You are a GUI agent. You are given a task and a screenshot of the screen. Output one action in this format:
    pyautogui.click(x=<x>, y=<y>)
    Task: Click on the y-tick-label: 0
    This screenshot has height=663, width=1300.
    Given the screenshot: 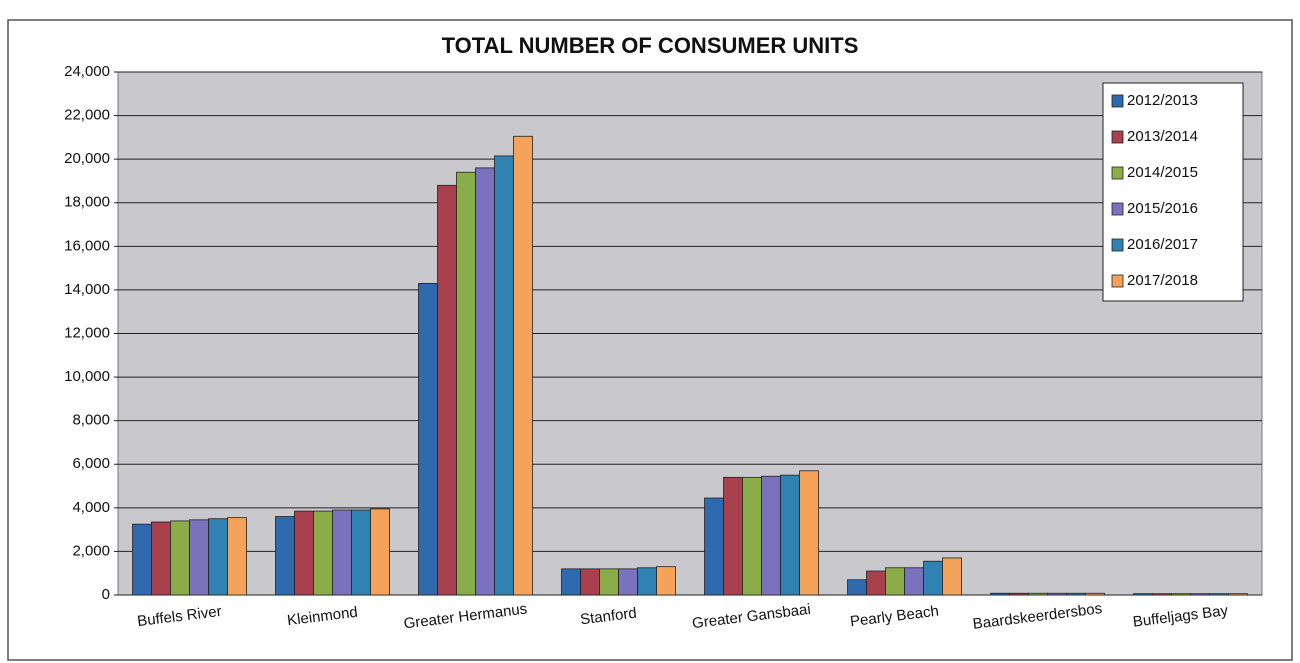 What is the action you would take?
    pyautogui.click(x=106, y=594)
    